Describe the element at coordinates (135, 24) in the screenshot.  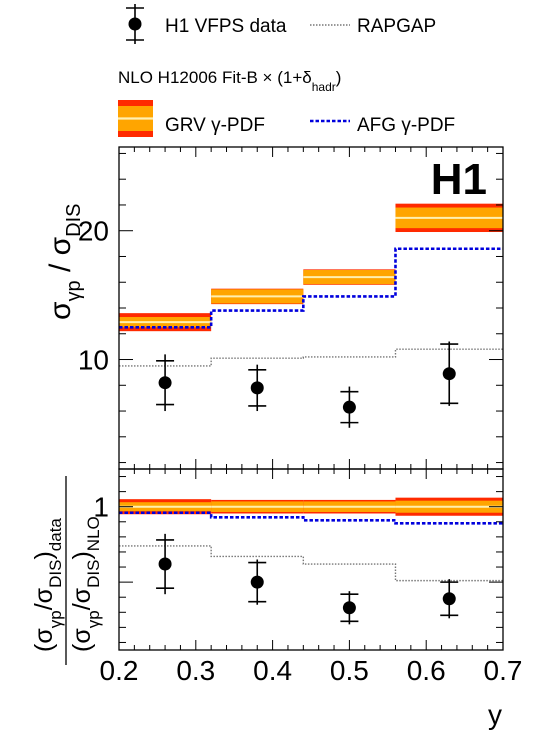
I see `legend-data-marker` at that location.